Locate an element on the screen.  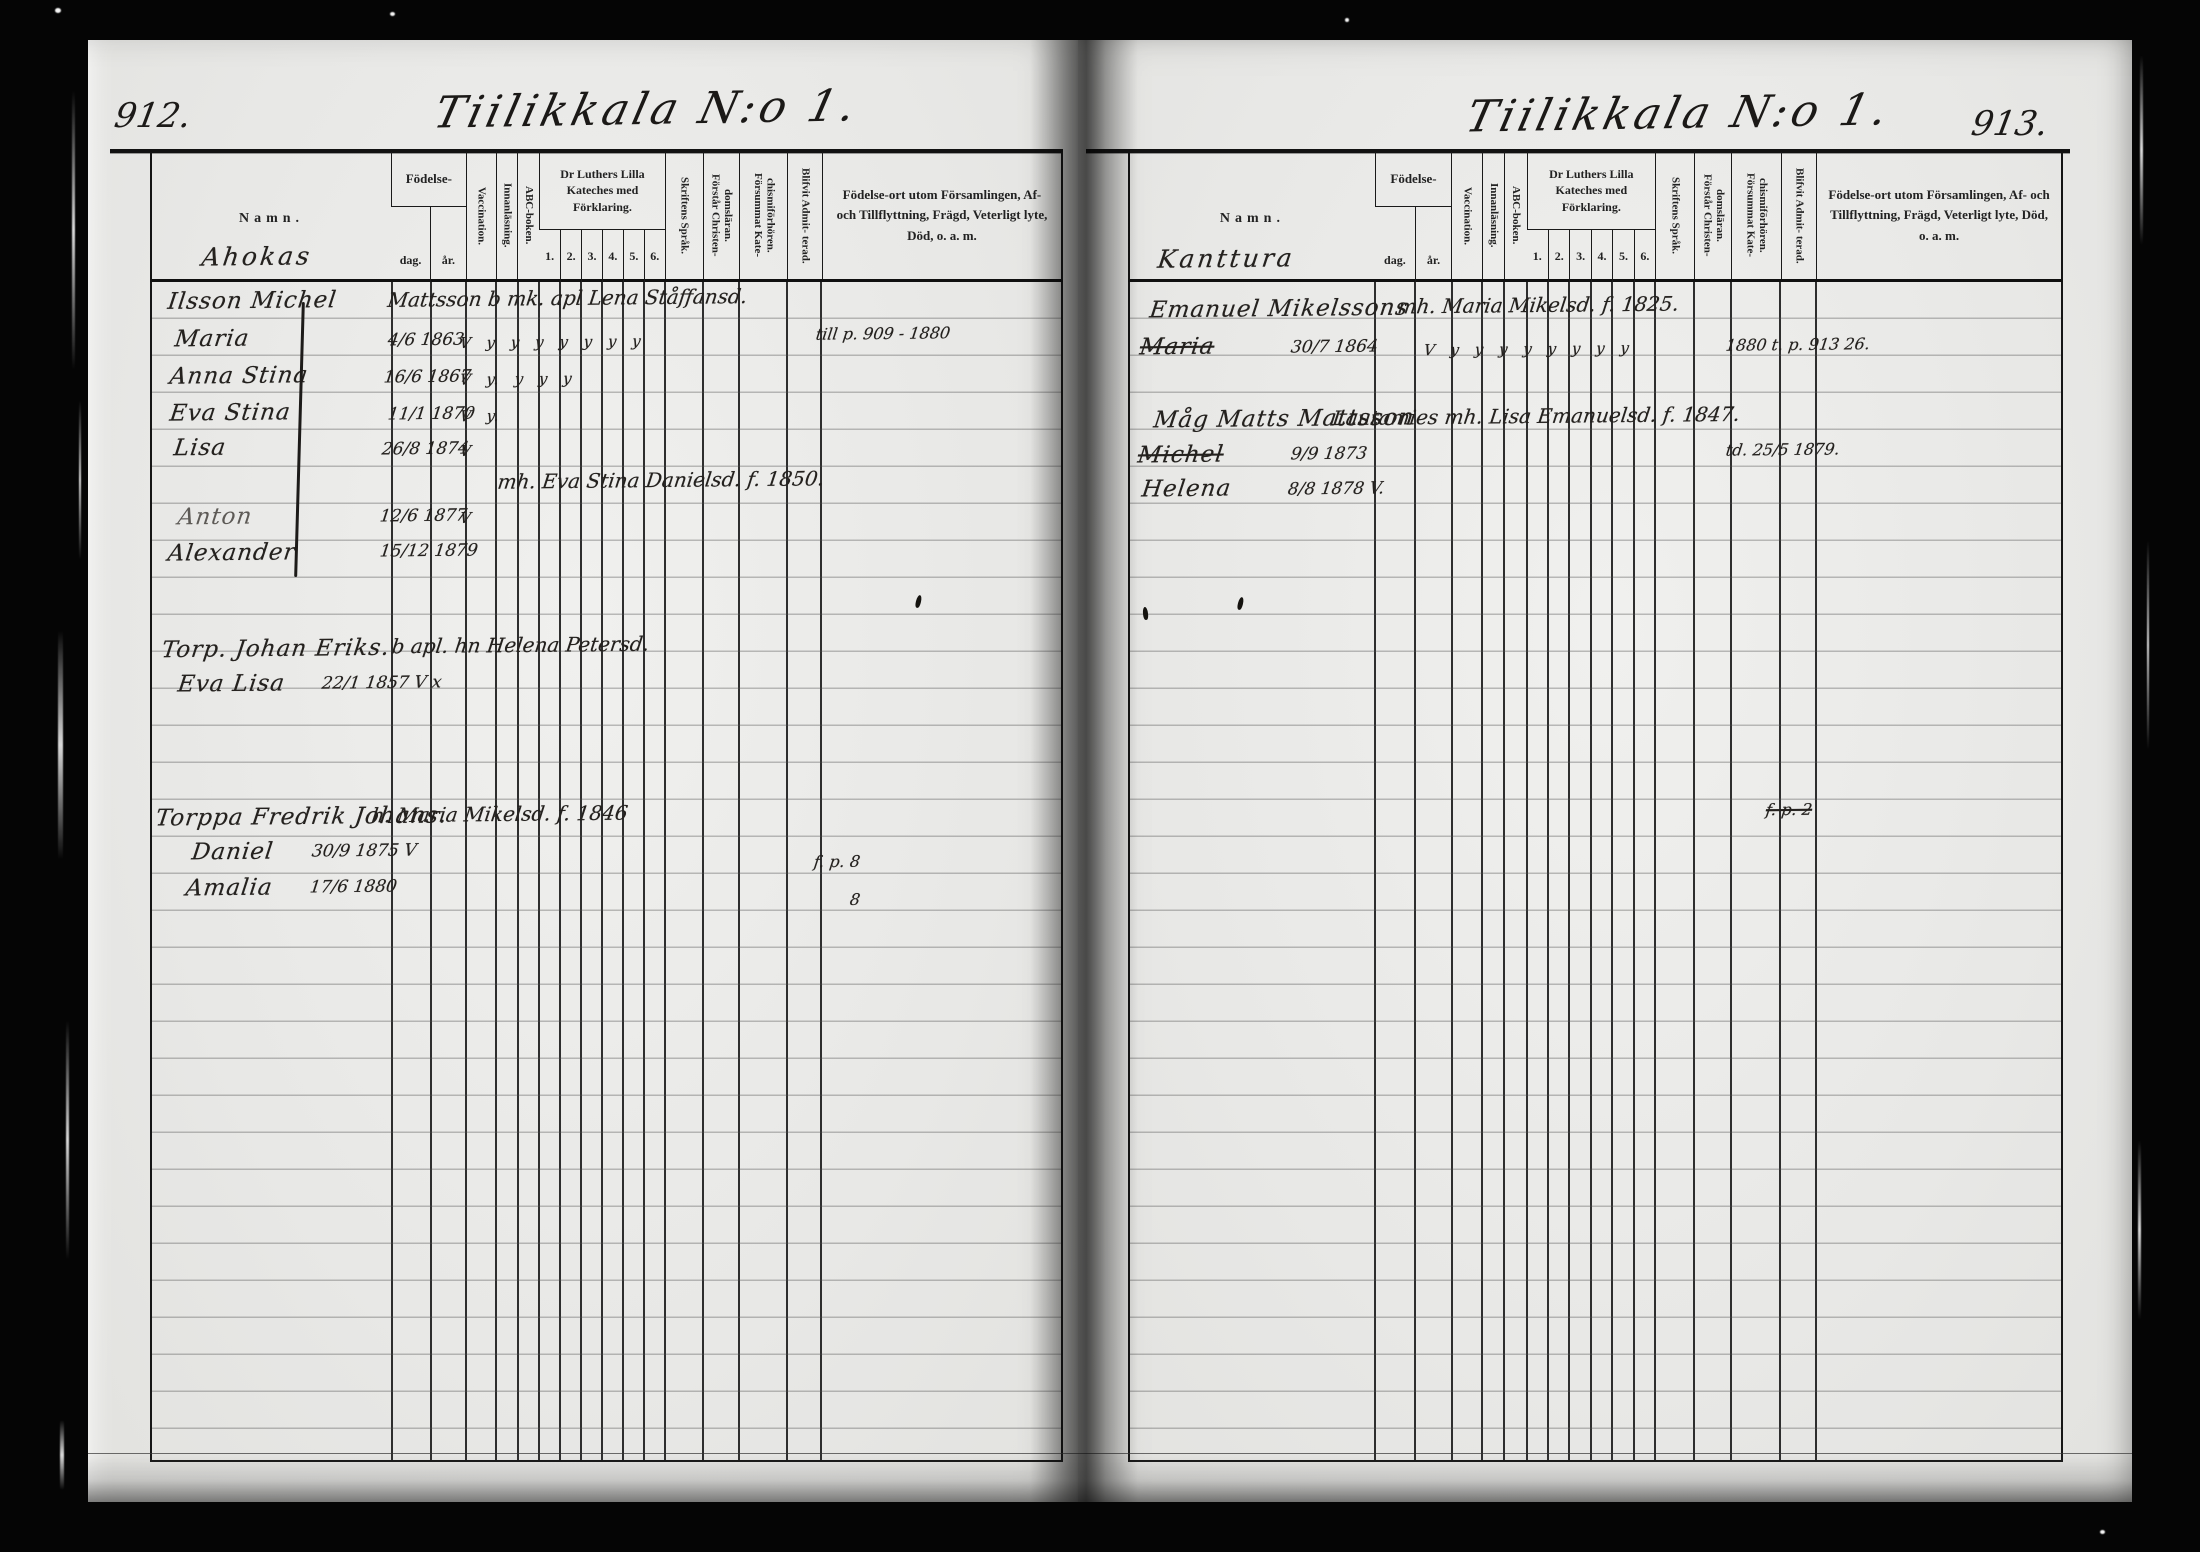
page-title-right: Tiilikkala N:o 1. is located at coordinates (1679, 113).